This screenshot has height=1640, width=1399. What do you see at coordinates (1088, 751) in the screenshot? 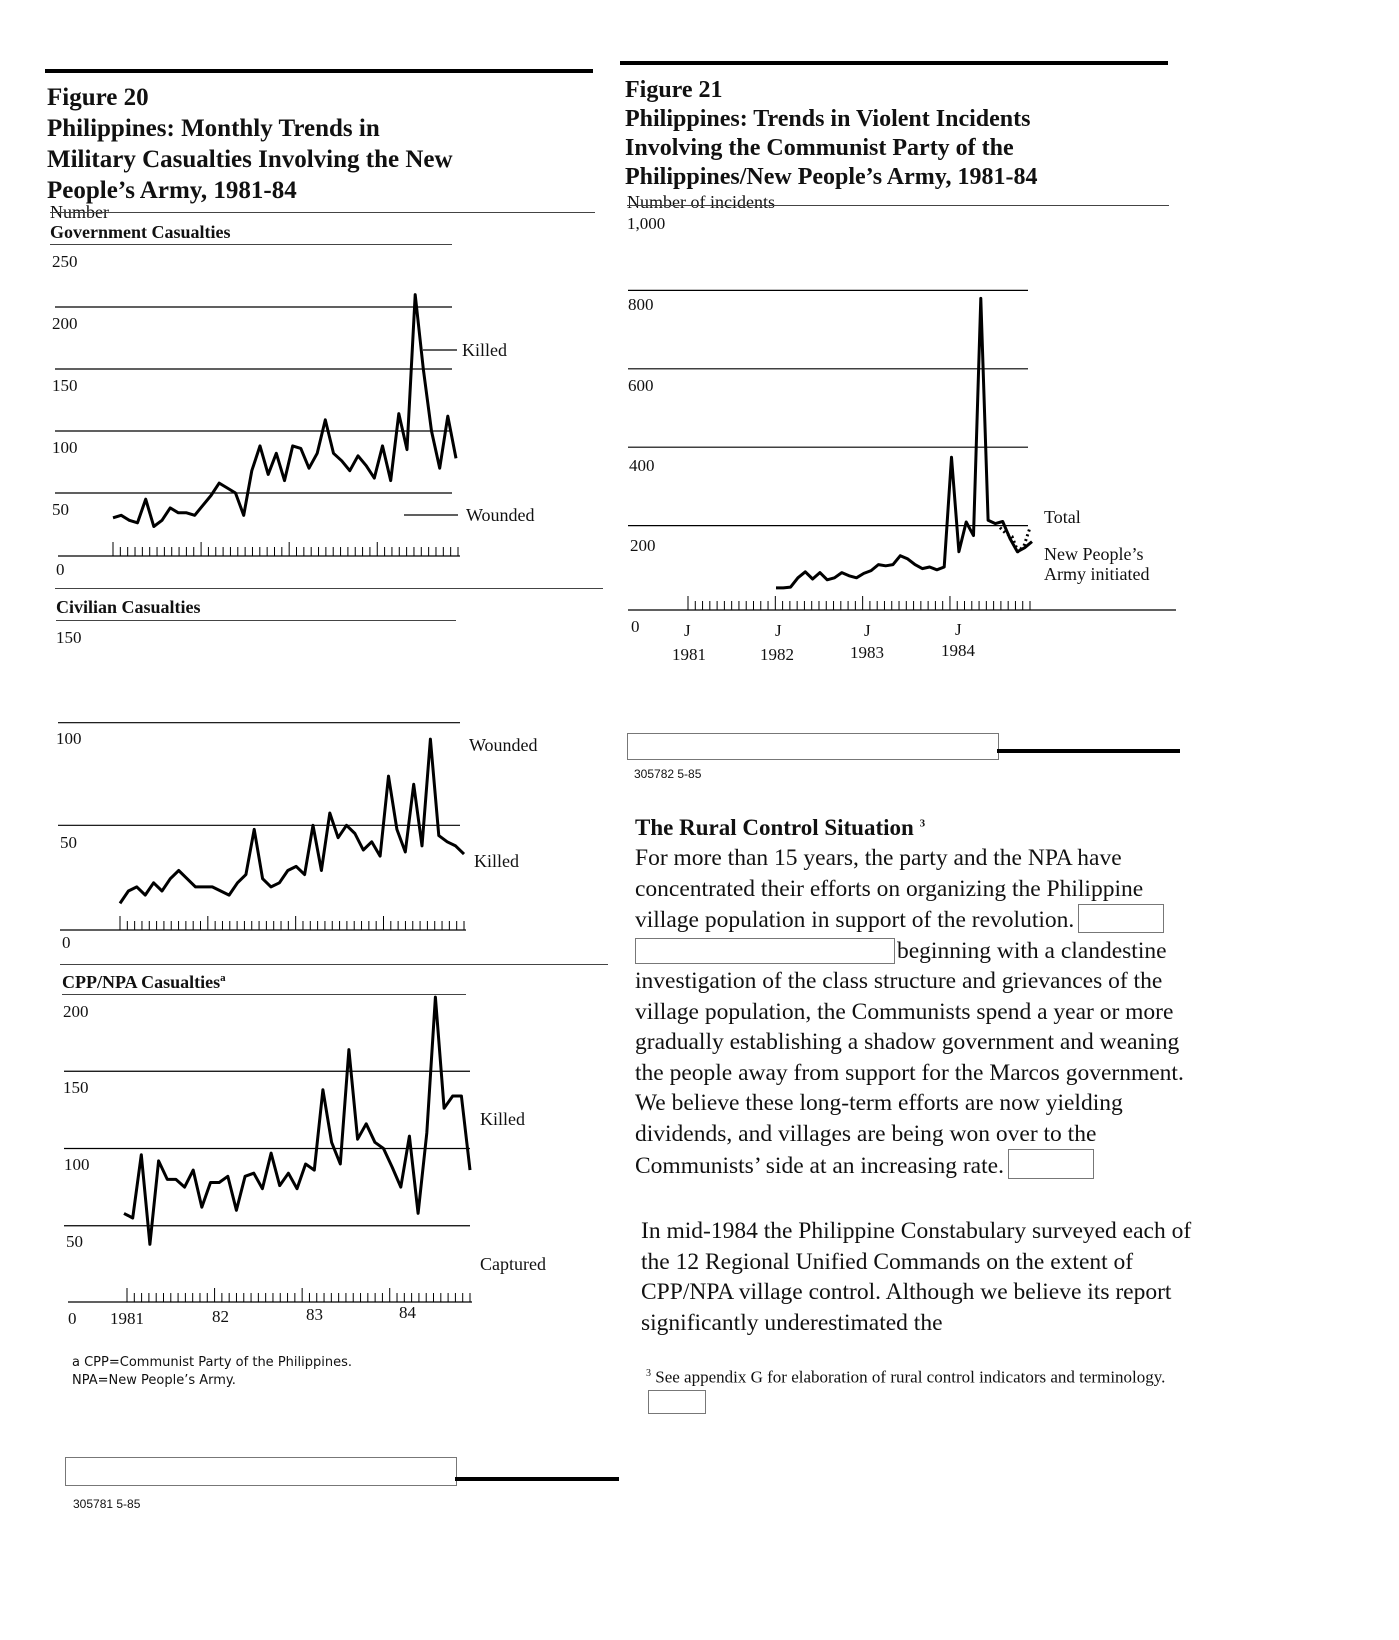
I see `figure-21-bottom-rule` at bounding box center [1088, 751].